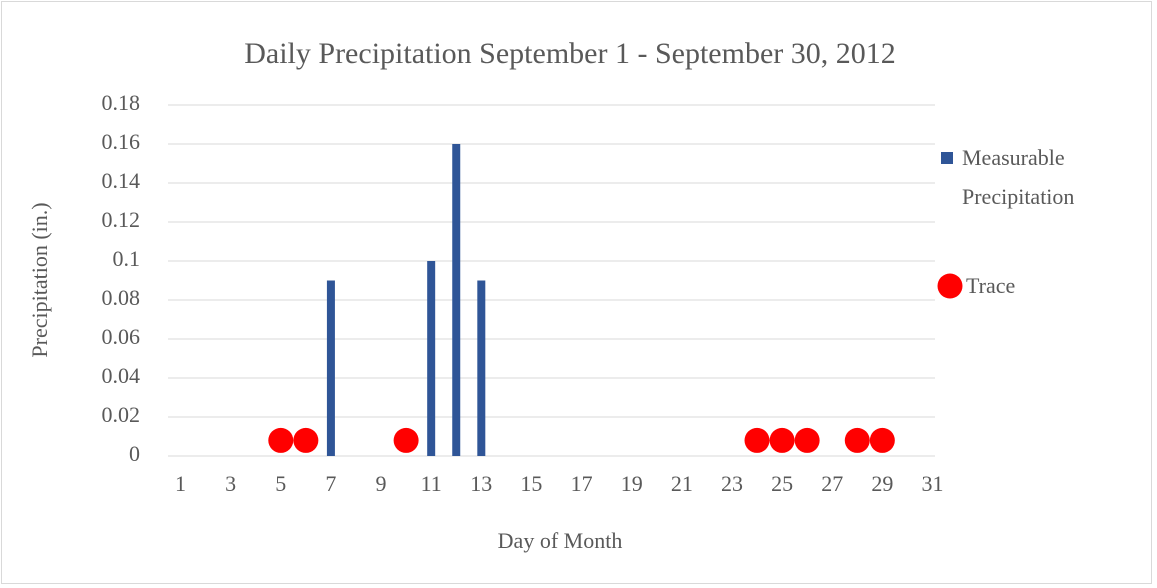 The width and height of the screenshot is (1157, 588). What do you see at coordinates (732, 483) in the screenshot?
I see `x-tick-label: 23` at bounding box center [732, 483].